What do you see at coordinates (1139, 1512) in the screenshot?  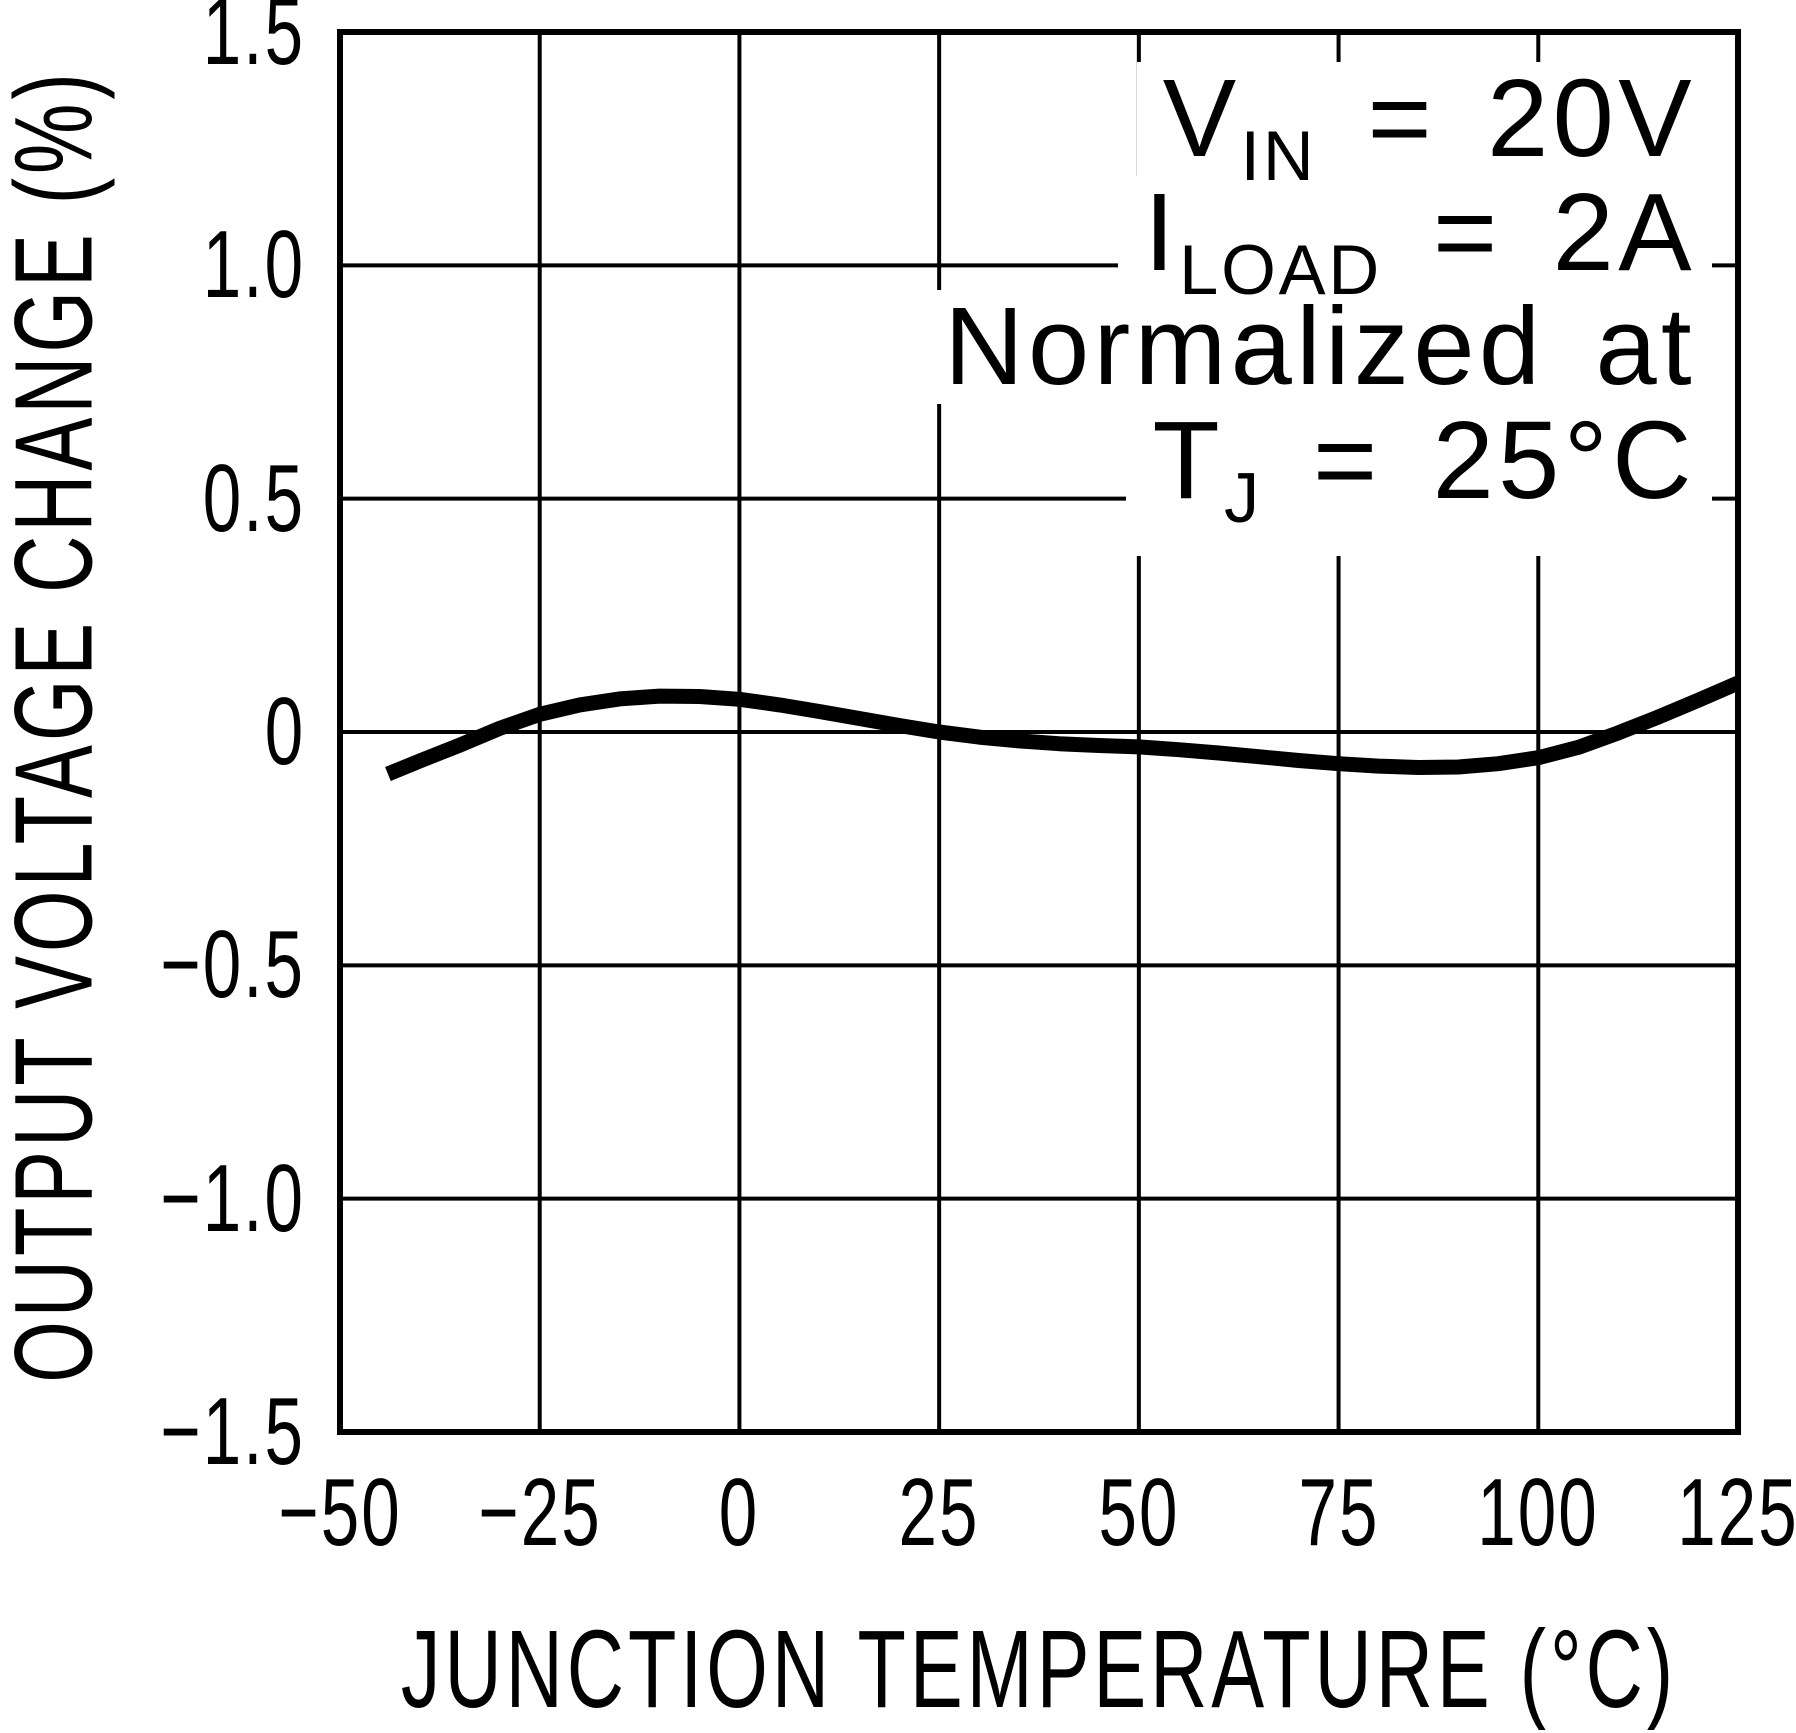 I see `x-tick-label: 50` at bounding box center [1139, 1512].